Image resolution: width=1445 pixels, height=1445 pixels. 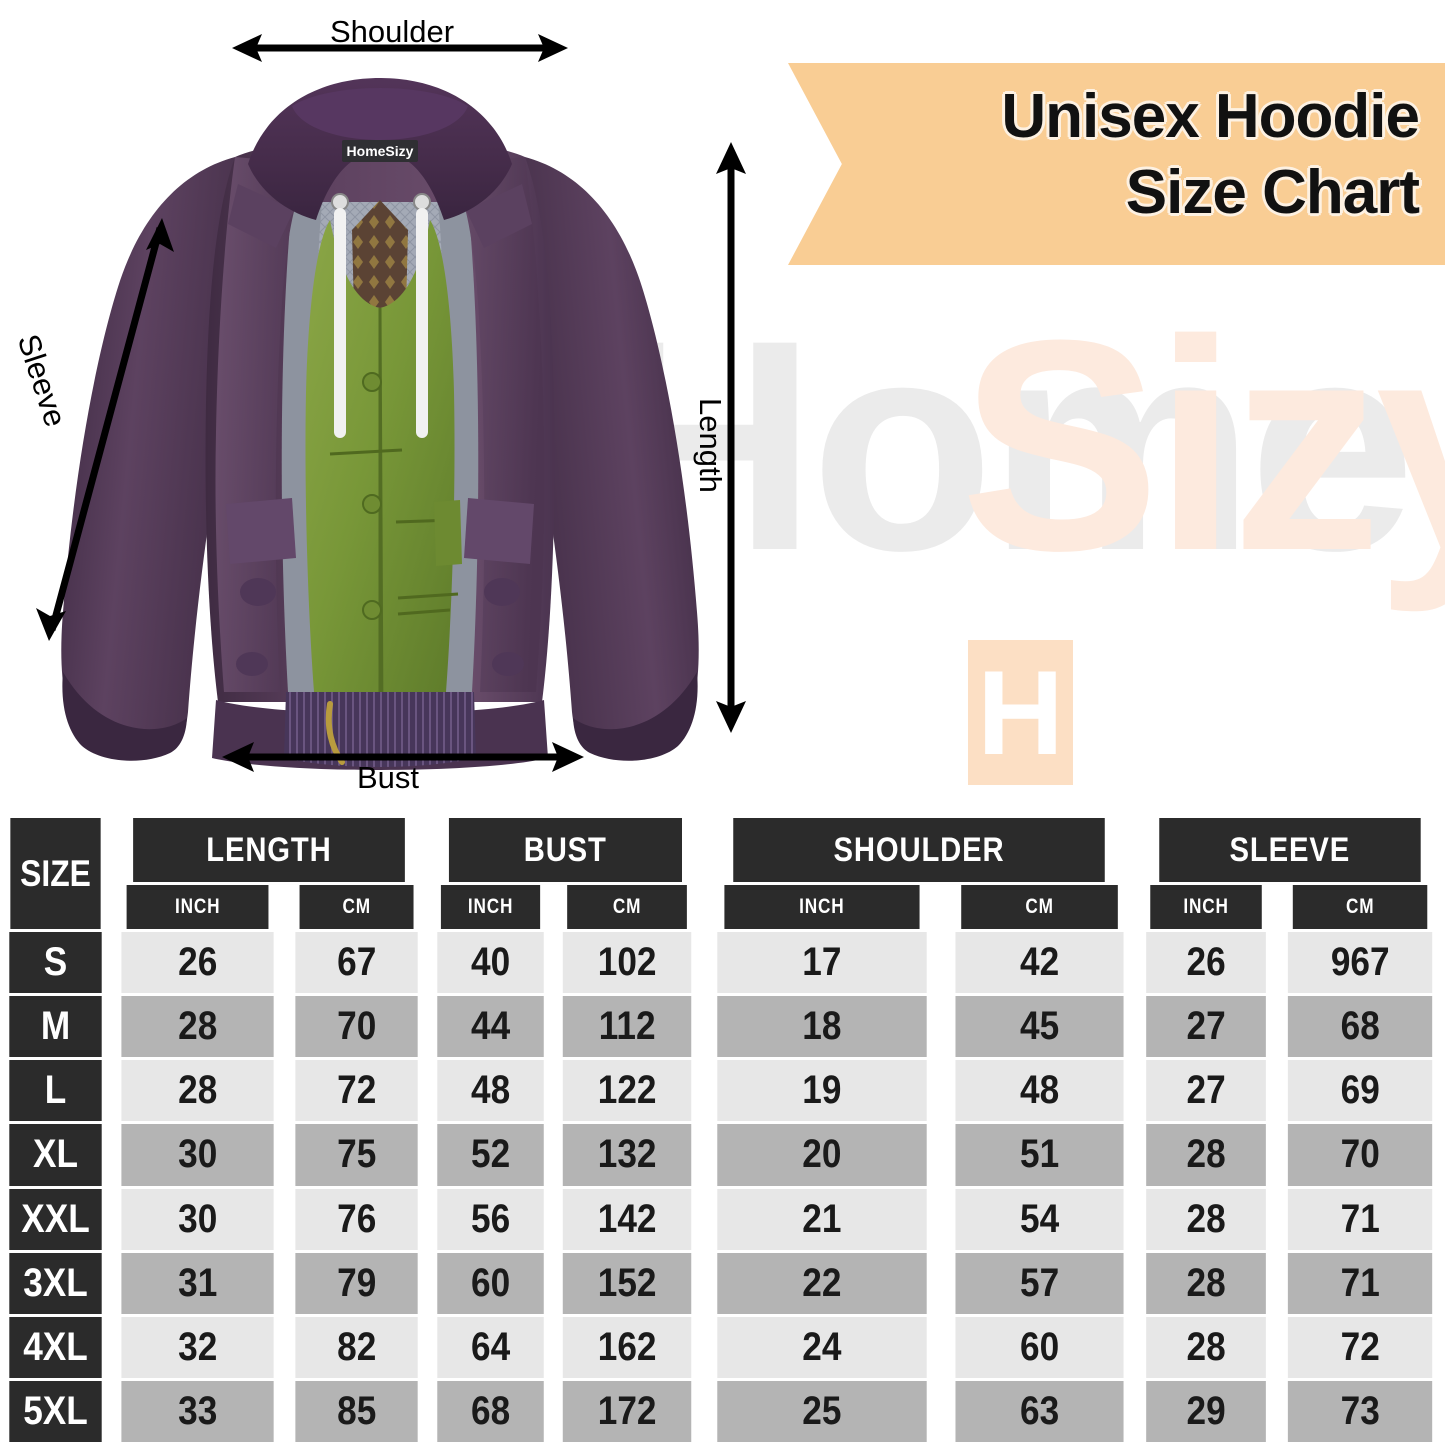 What do you see at coordinates (627, 907) in the screenshot?
I see `header-unit-bust-cm: CM` at bounding box center [627, 907].